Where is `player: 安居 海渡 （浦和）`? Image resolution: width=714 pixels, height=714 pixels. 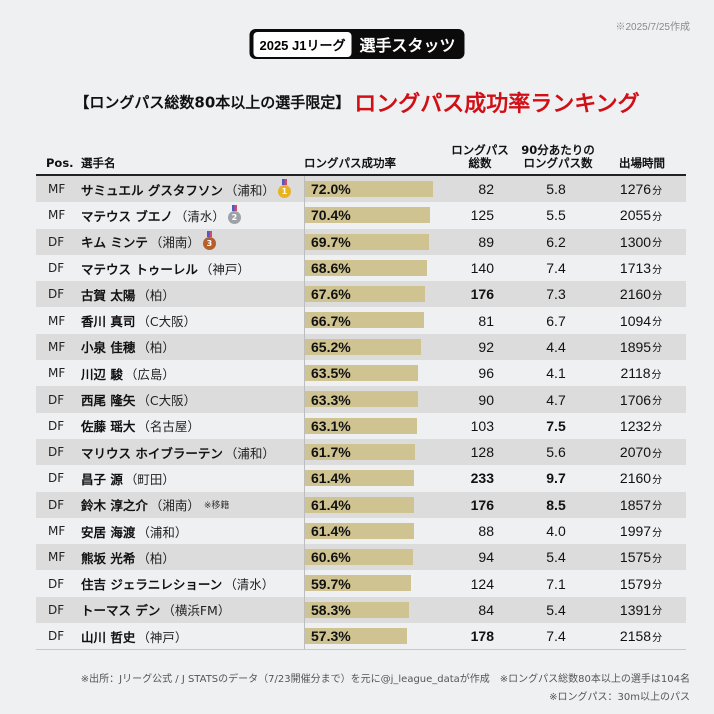
player: 安居 海渡 （浦和） is located at coordinates (134, 531).